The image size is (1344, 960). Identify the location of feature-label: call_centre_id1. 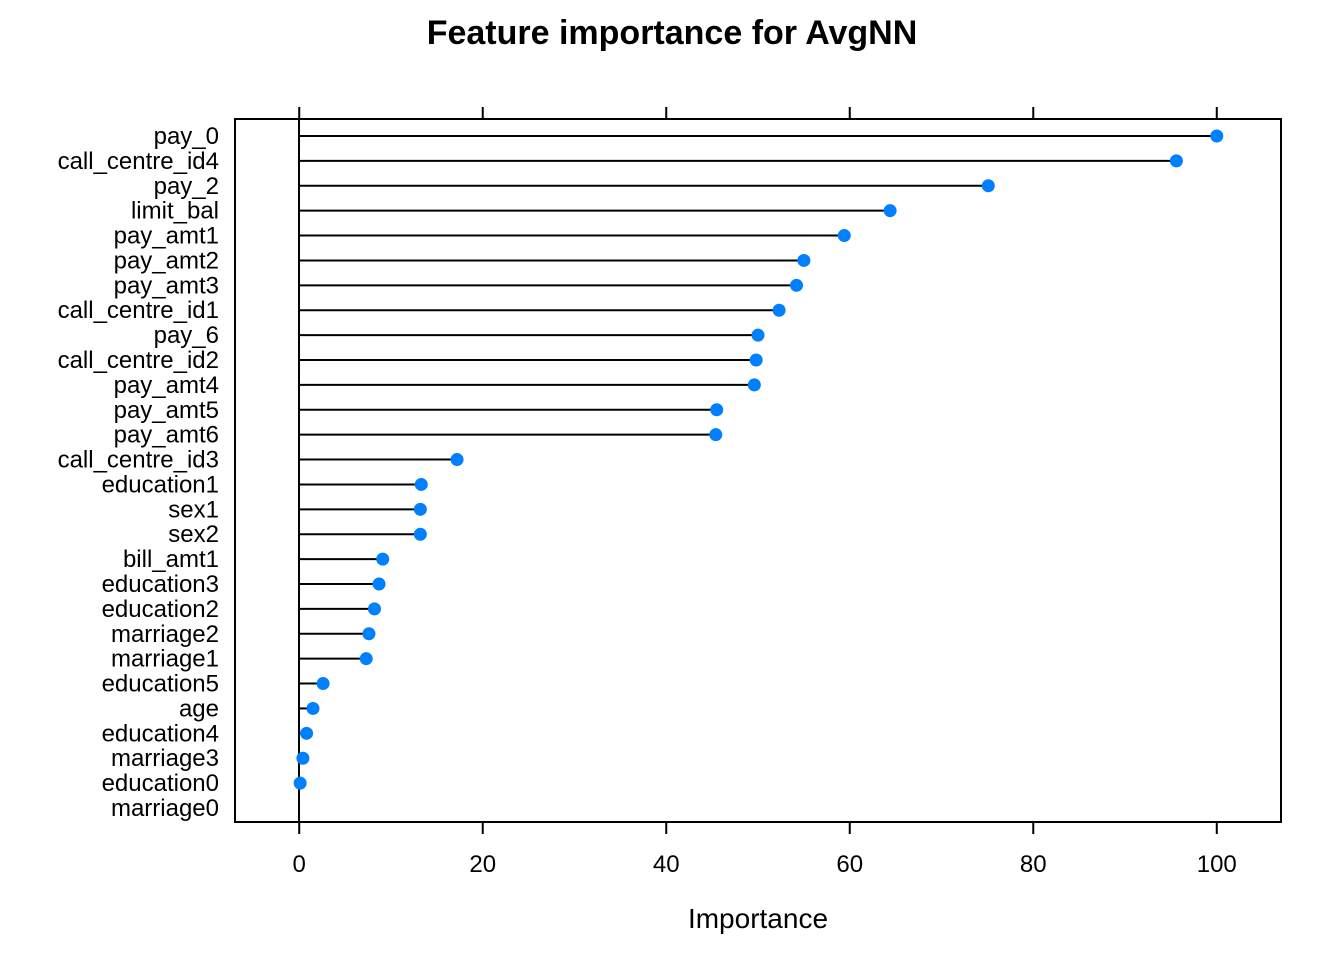
(138, 310).